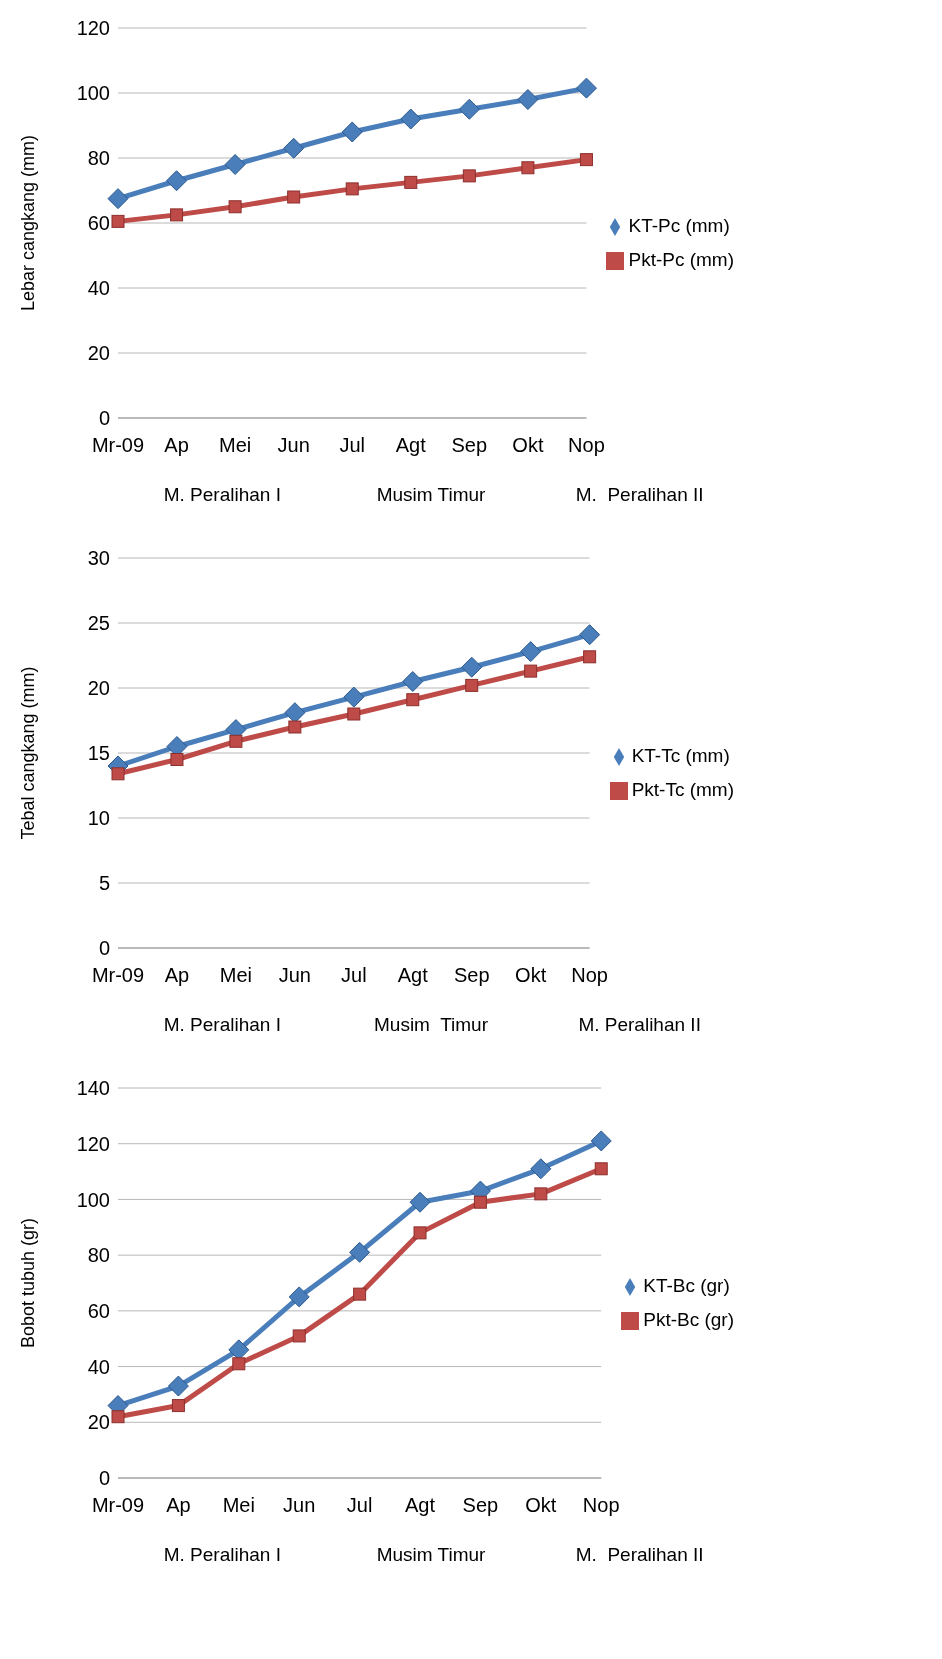  I want to click on legend-label: KT-Bc (gr), so click(686, 1285).